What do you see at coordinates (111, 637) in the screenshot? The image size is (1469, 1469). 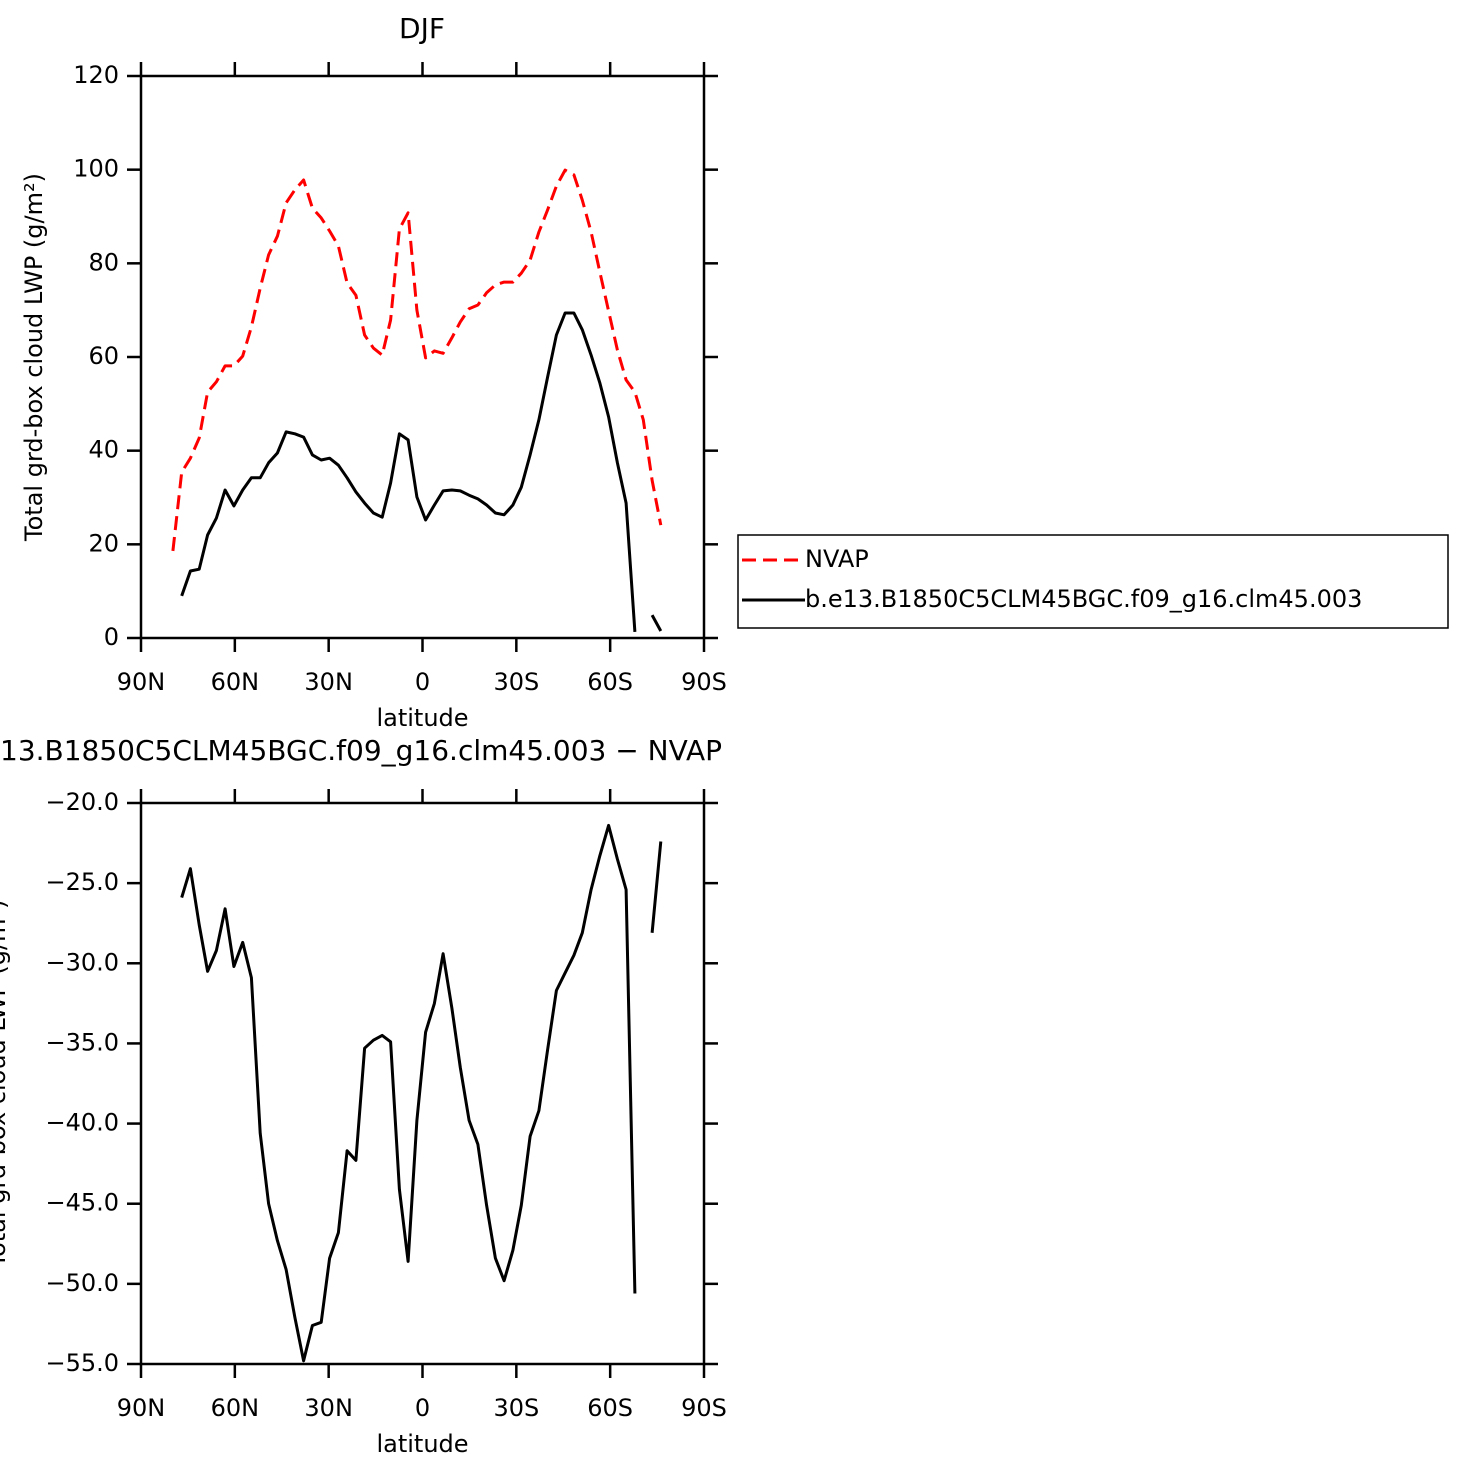 I see `y-tick-label: 0` at bounding box center [111, 637].